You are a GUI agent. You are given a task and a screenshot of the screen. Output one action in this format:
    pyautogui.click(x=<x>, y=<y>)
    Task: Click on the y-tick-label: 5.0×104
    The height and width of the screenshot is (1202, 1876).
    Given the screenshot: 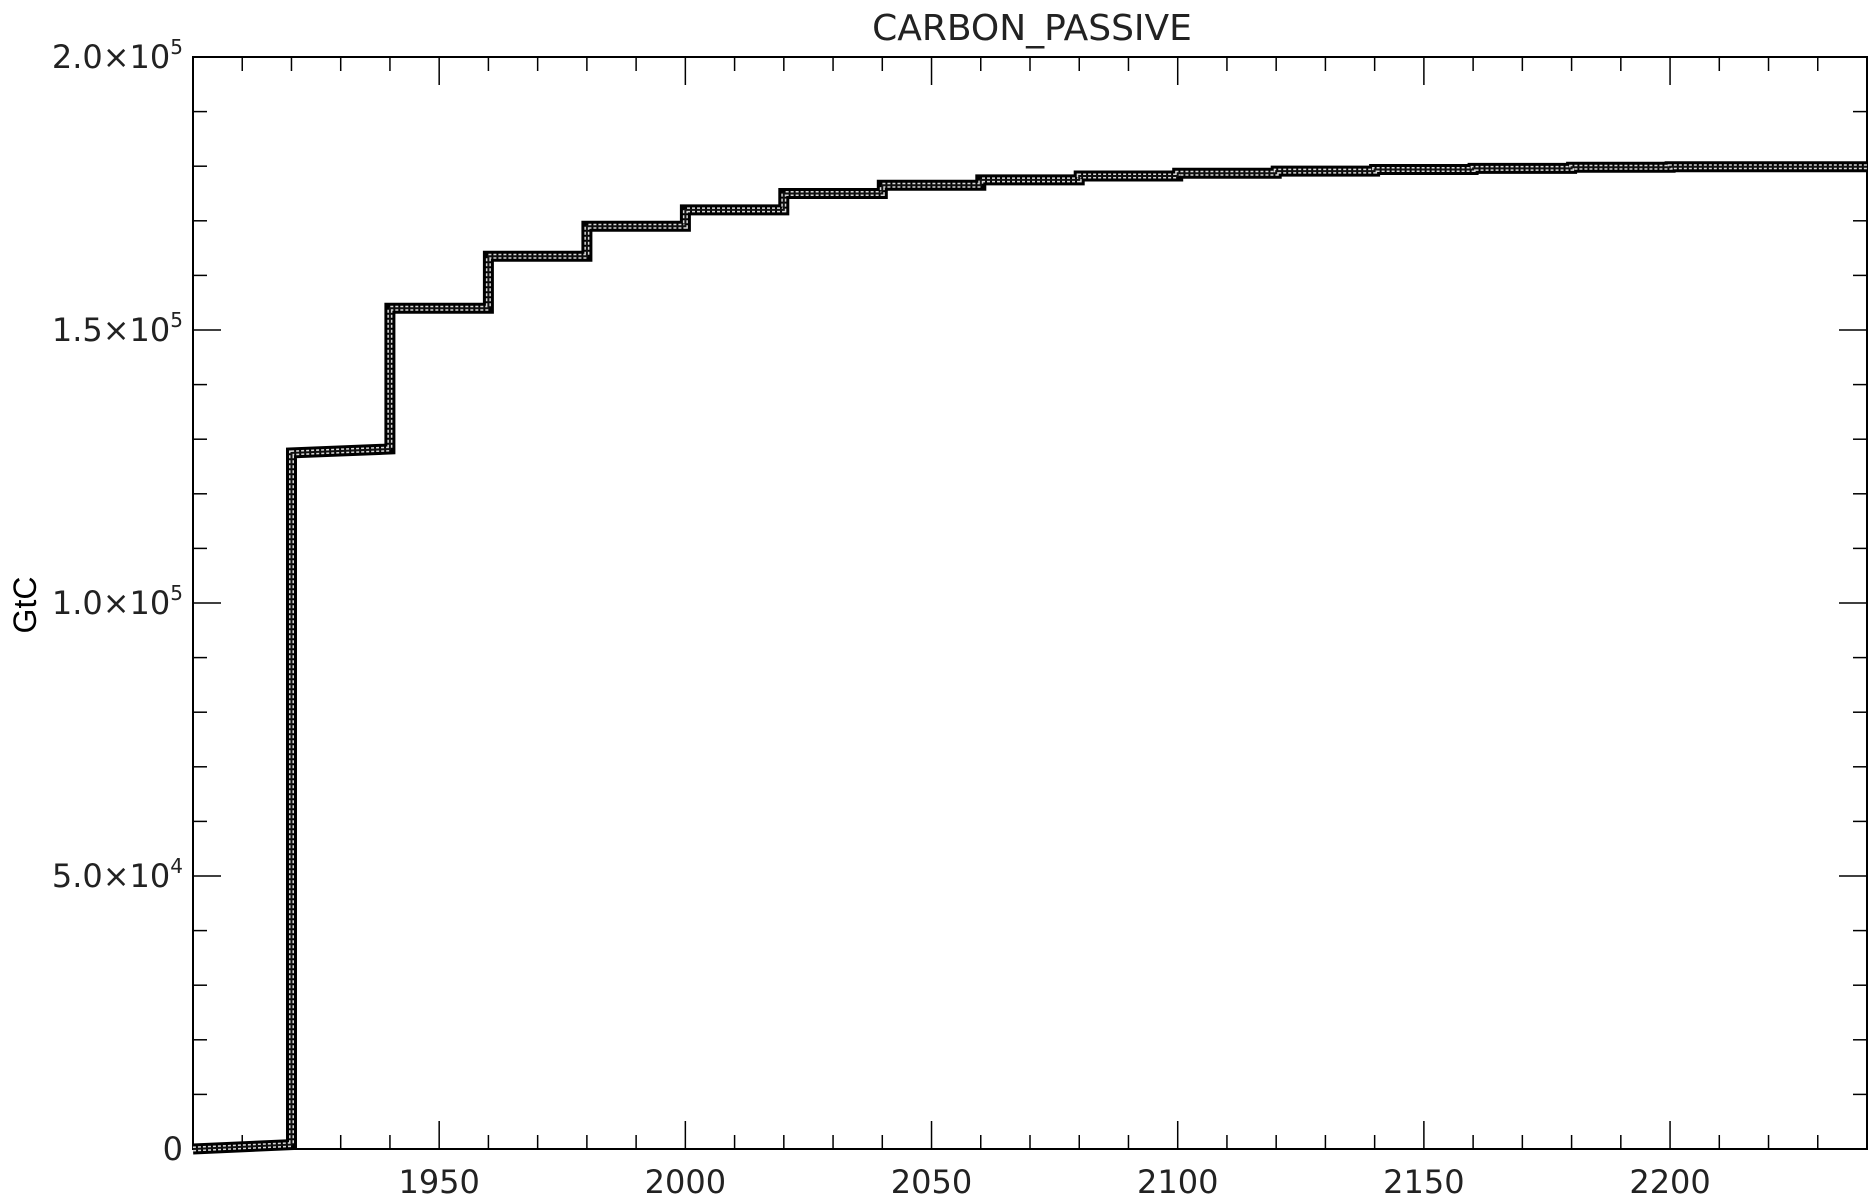 What is the action you would take?
    pyautogui.click(x=117, y=874)
    